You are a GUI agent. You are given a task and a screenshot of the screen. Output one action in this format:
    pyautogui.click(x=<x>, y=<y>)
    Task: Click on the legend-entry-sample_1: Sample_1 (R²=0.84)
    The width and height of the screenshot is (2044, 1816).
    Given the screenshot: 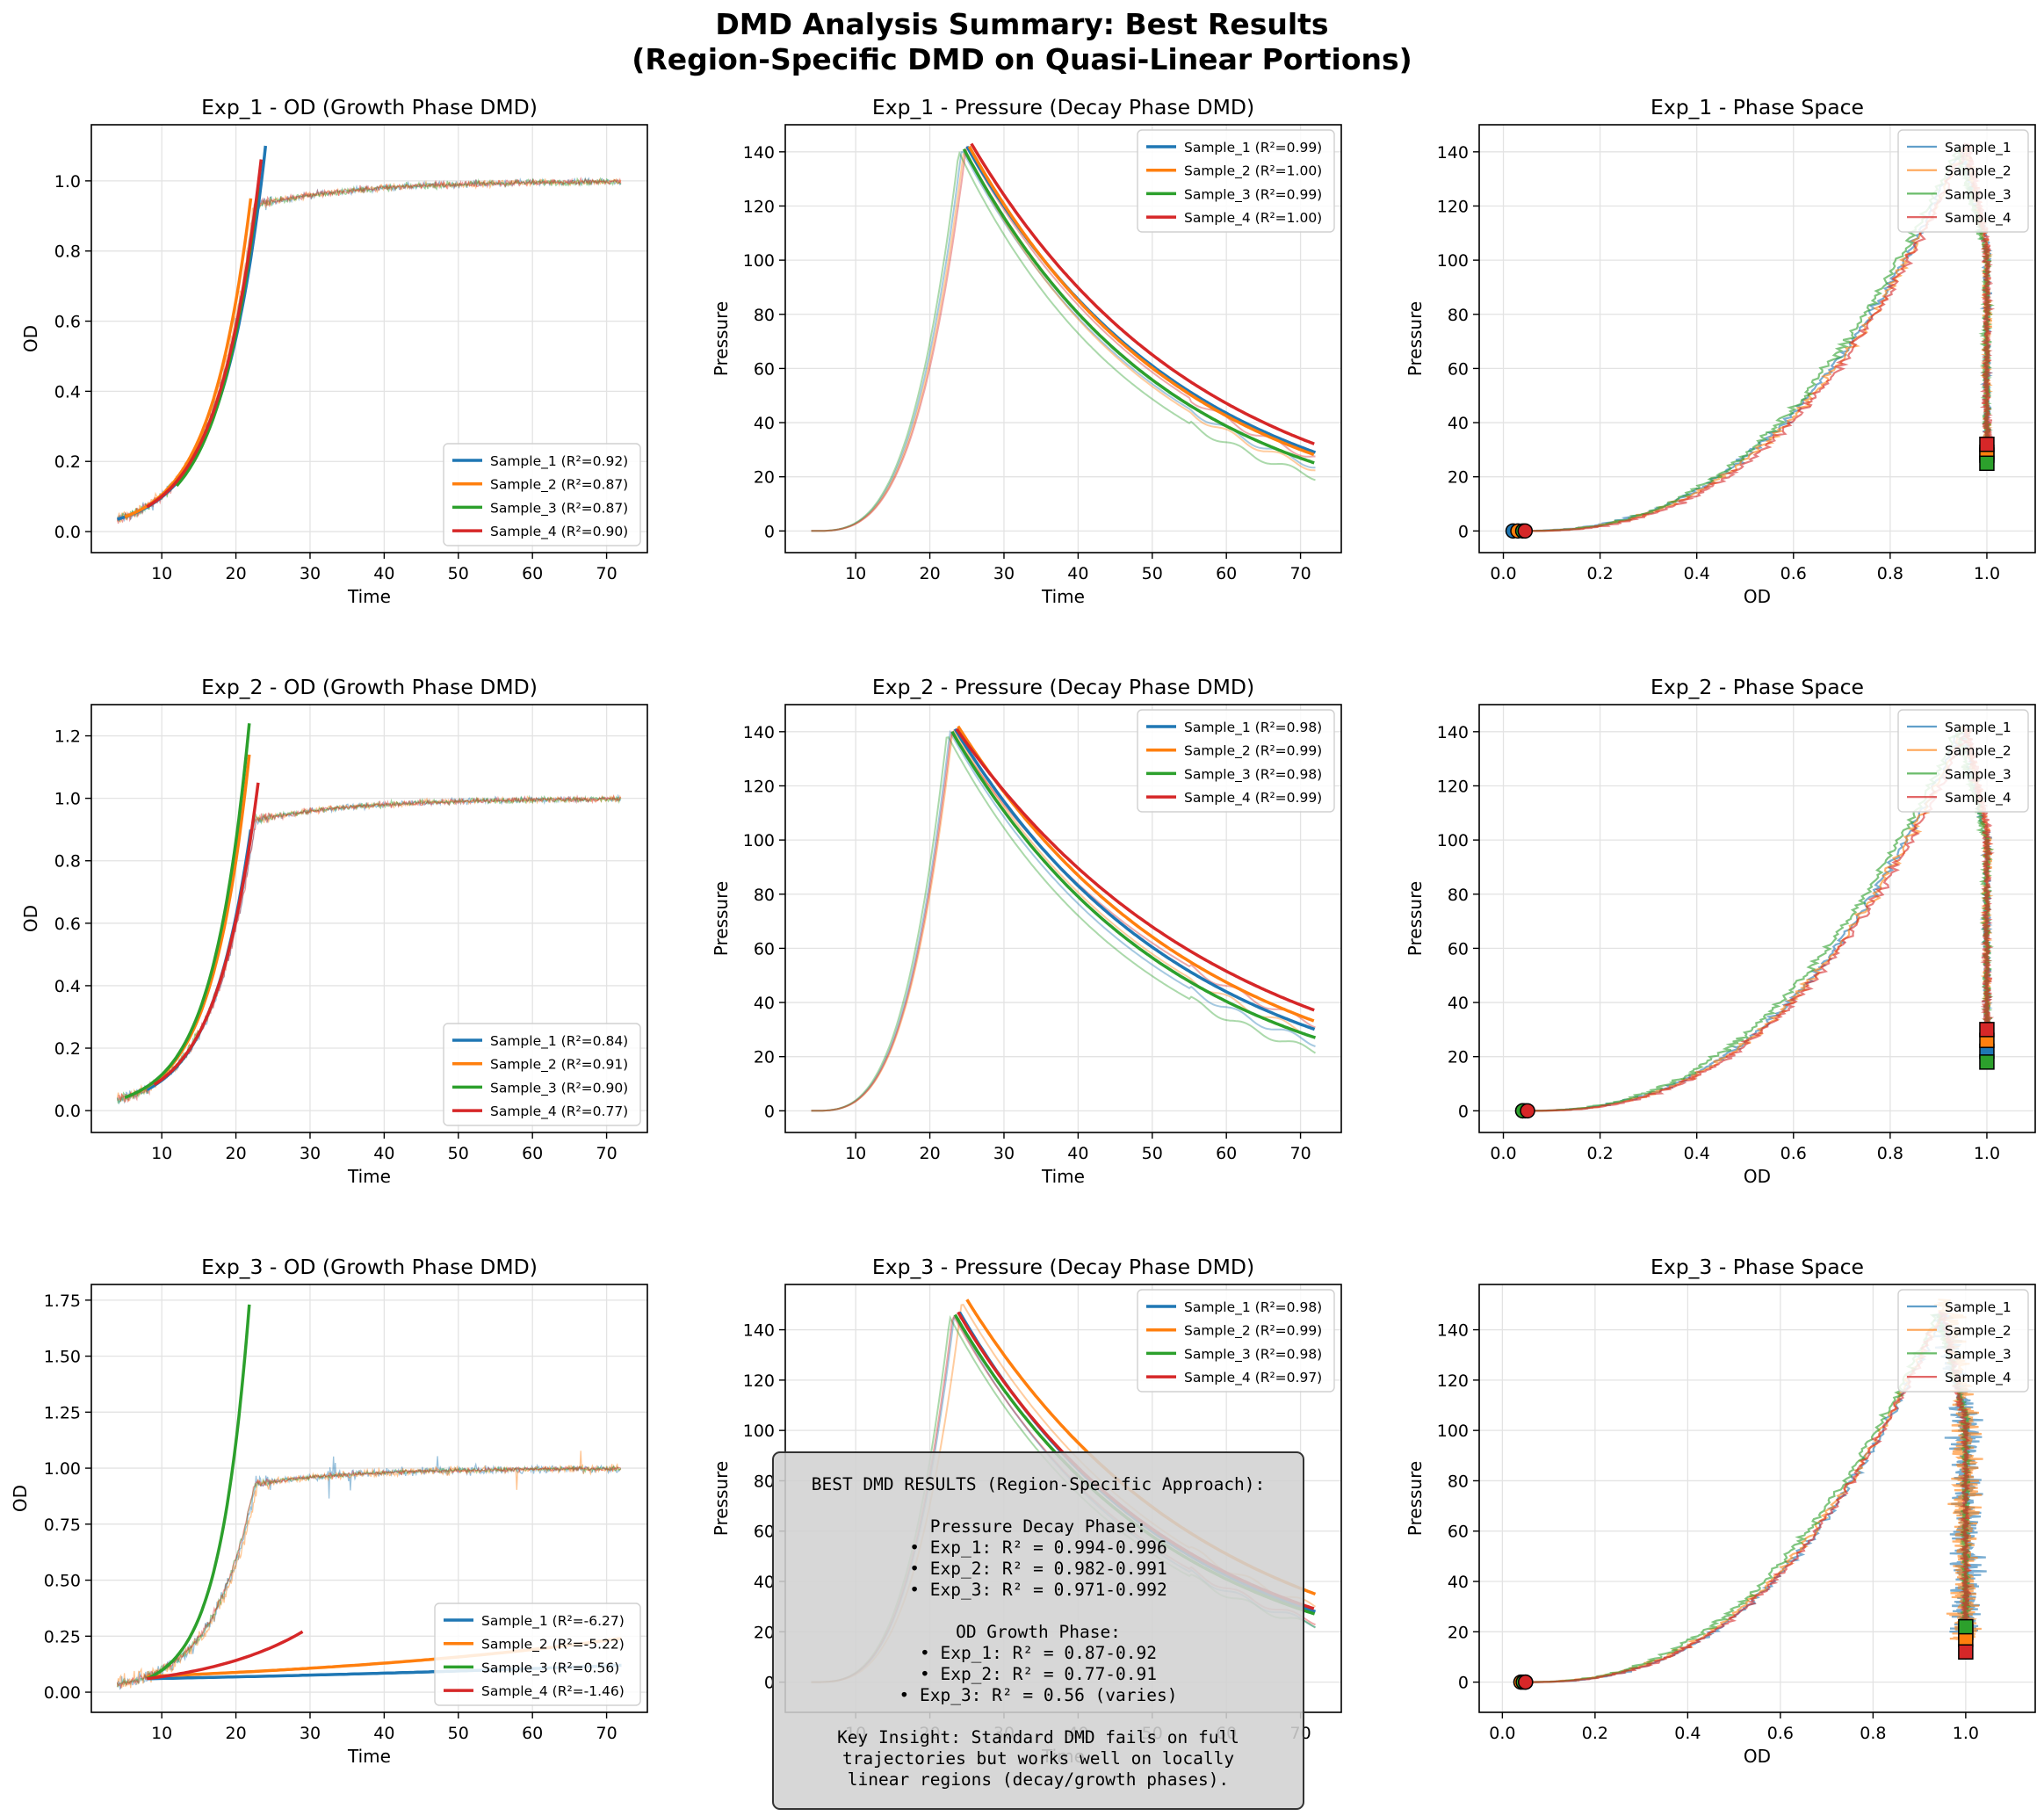 What is the action you would take?
    pyautogui.click(x=559, y=1042)
    